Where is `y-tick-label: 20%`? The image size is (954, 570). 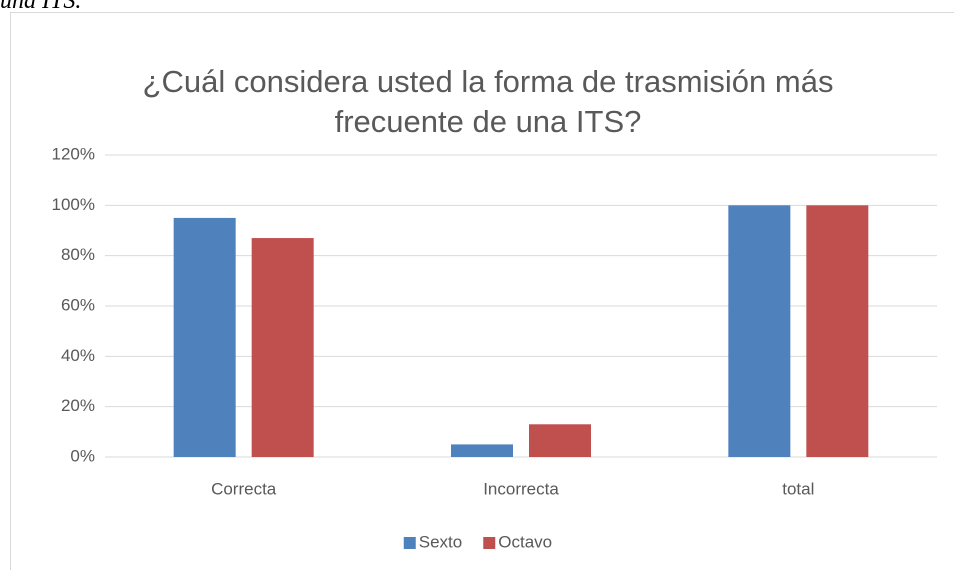
y-tick-label: 20% is located at coordinates (78, 405).